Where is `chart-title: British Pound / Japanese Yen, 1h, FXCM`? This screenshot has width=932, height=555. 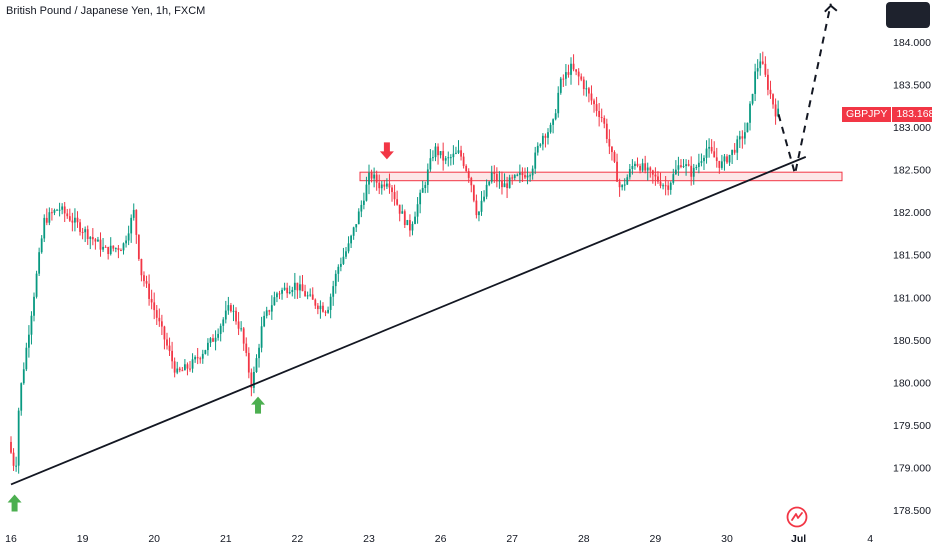 chart-title: British Pound / Japanese Yen, 1h, FXCM is located at coordinates (106, 11).